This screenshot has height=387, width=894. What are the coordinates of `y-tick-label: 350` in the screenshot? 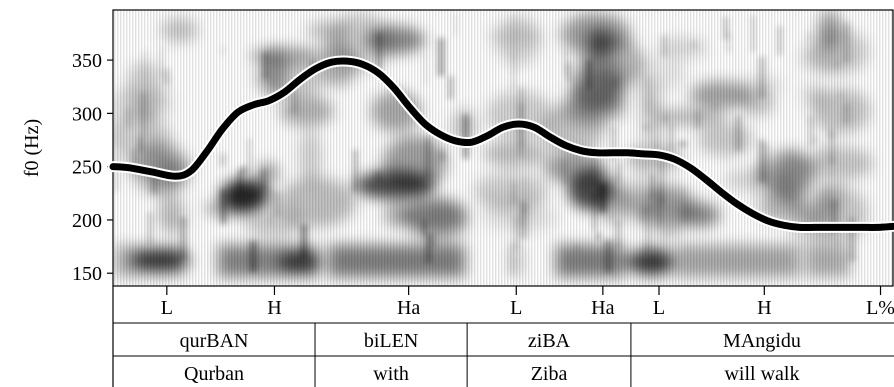 It's located at (87, 61).